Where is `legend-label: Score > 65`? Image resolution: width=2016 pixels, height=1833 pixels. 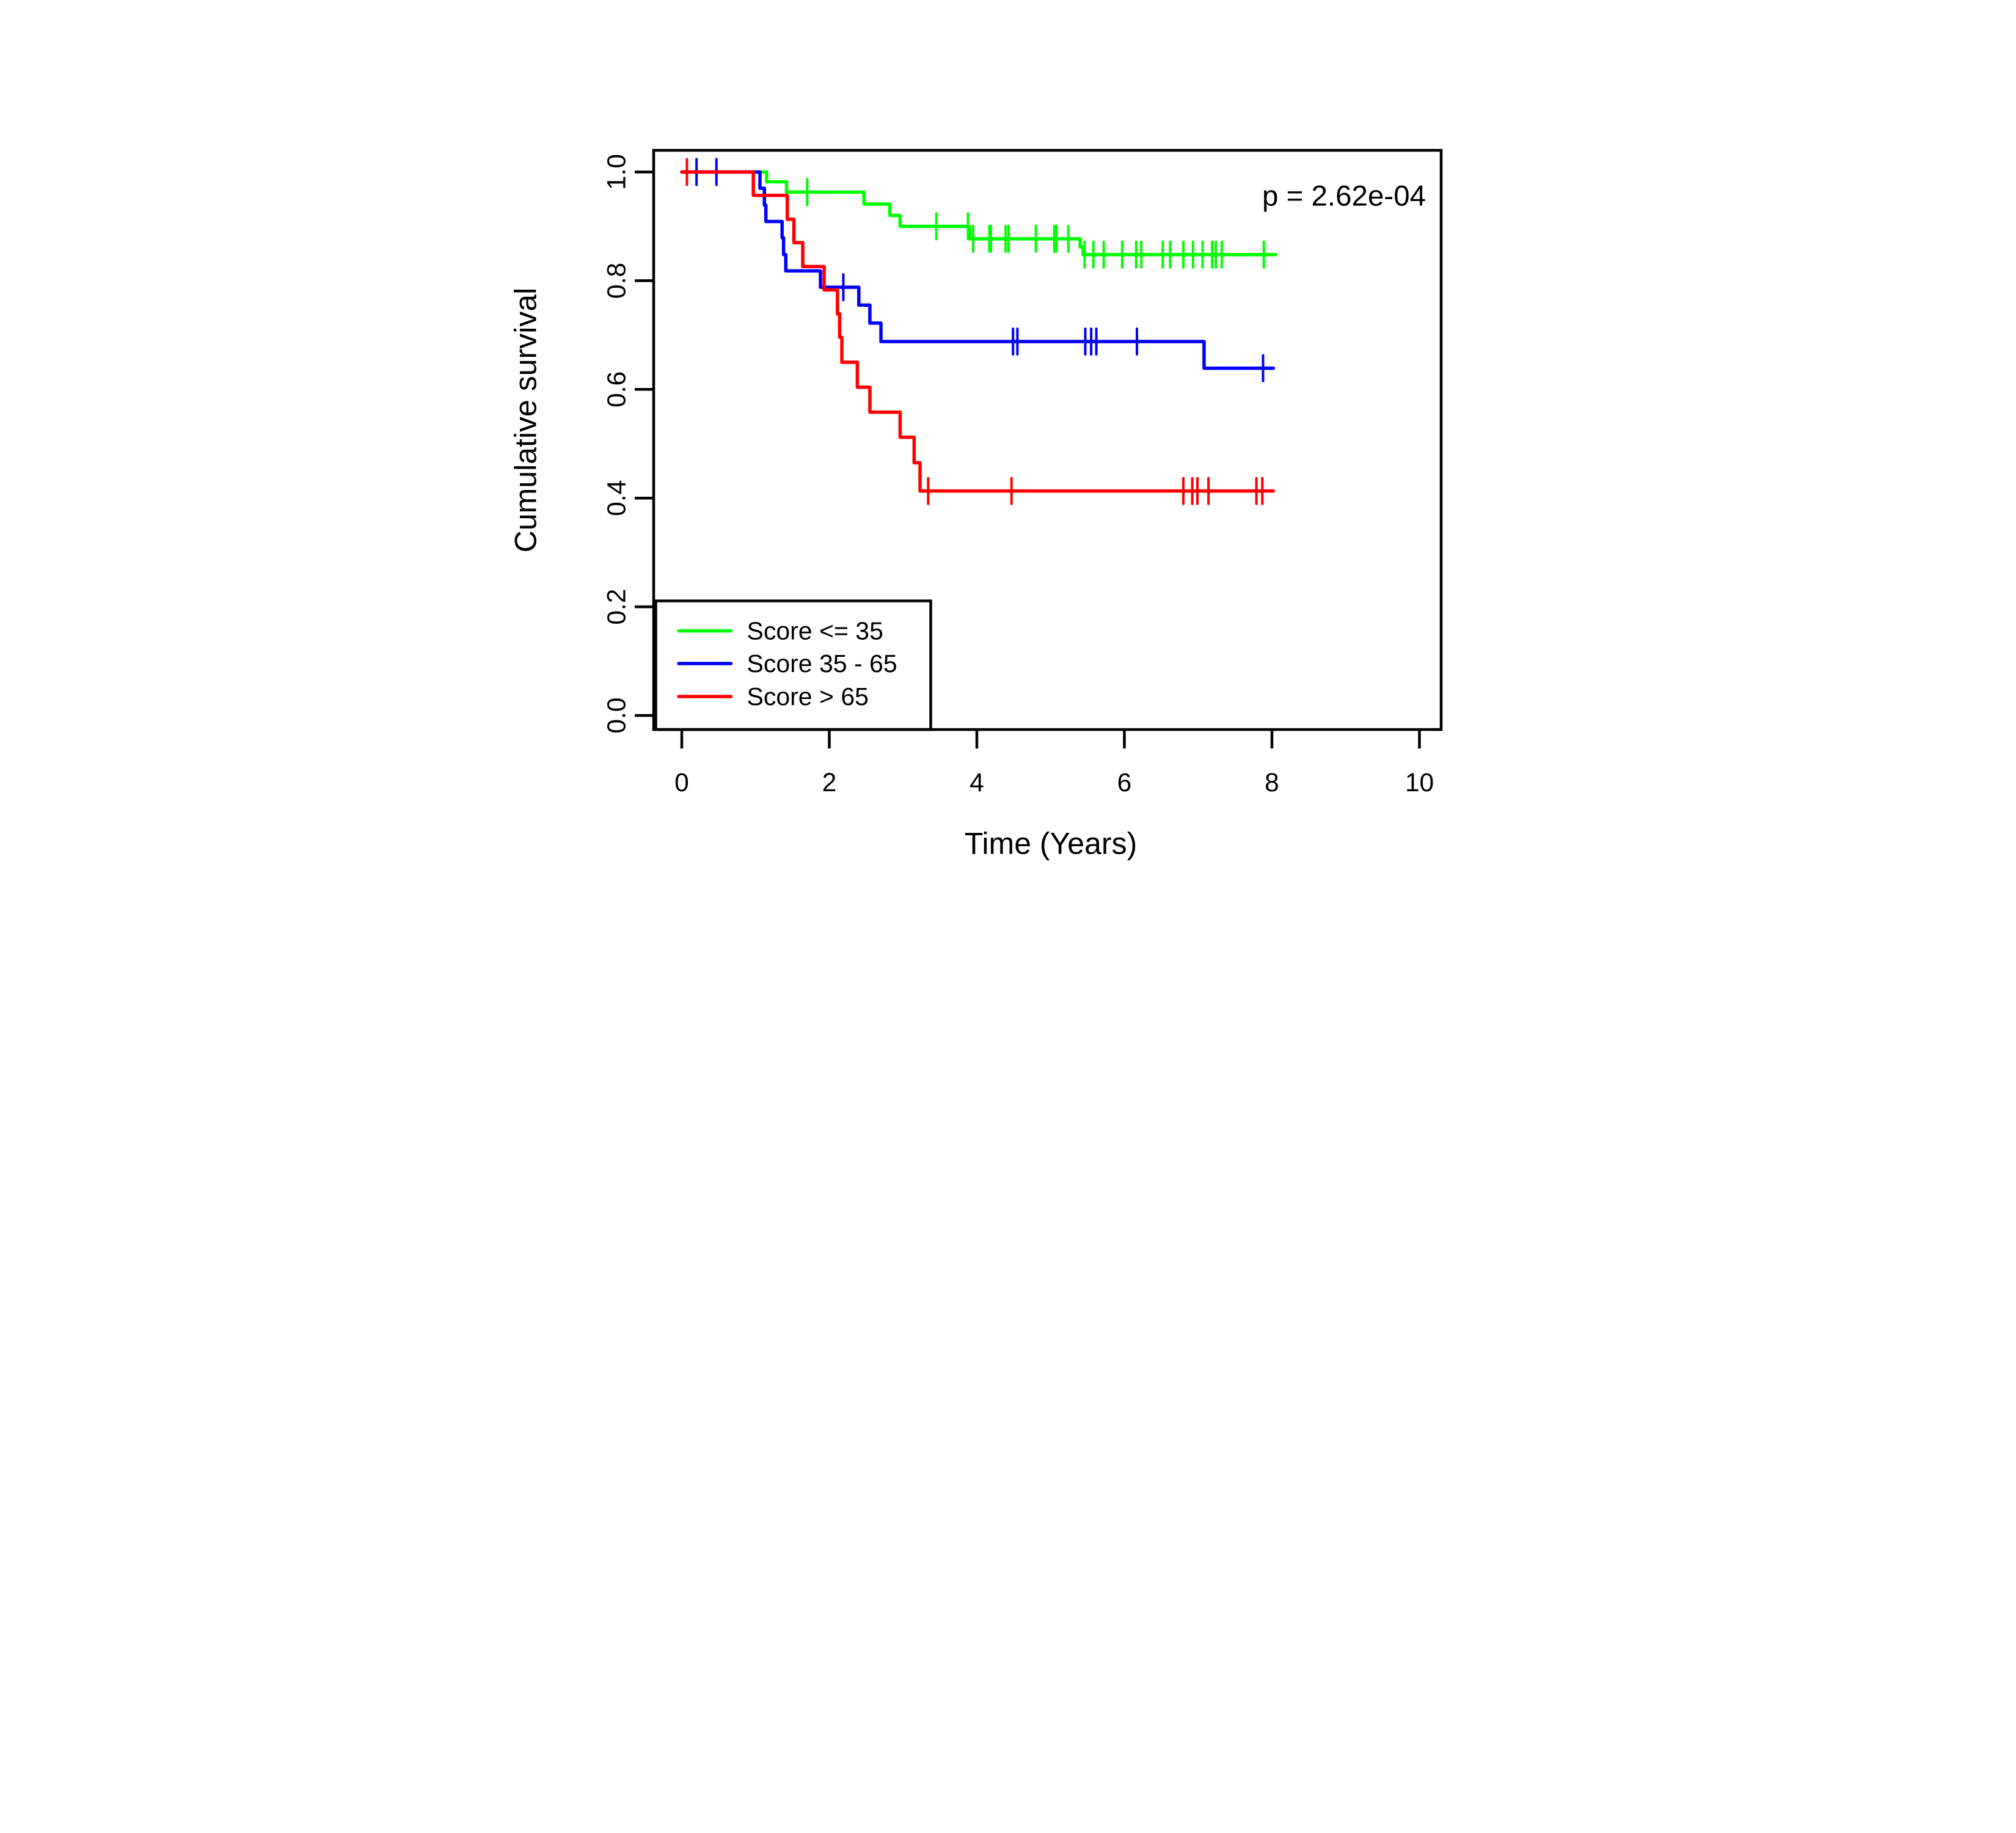 legend-label: Score > 65 is located at coordinates (808, 696).